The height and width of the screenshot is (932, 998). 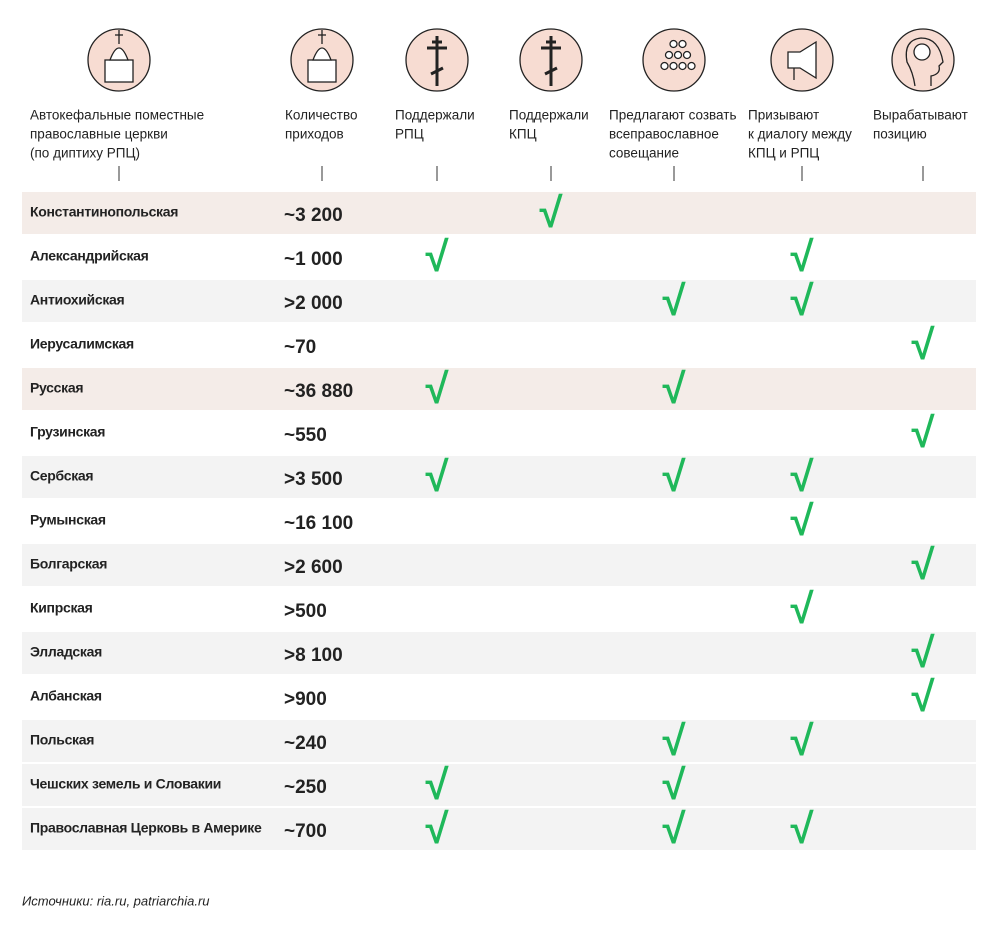 What do you see at coordinates (85, 153) in the screenshot?
I see `header-label: (по диптиху РПЦ)` at bounding box center [85, 153].